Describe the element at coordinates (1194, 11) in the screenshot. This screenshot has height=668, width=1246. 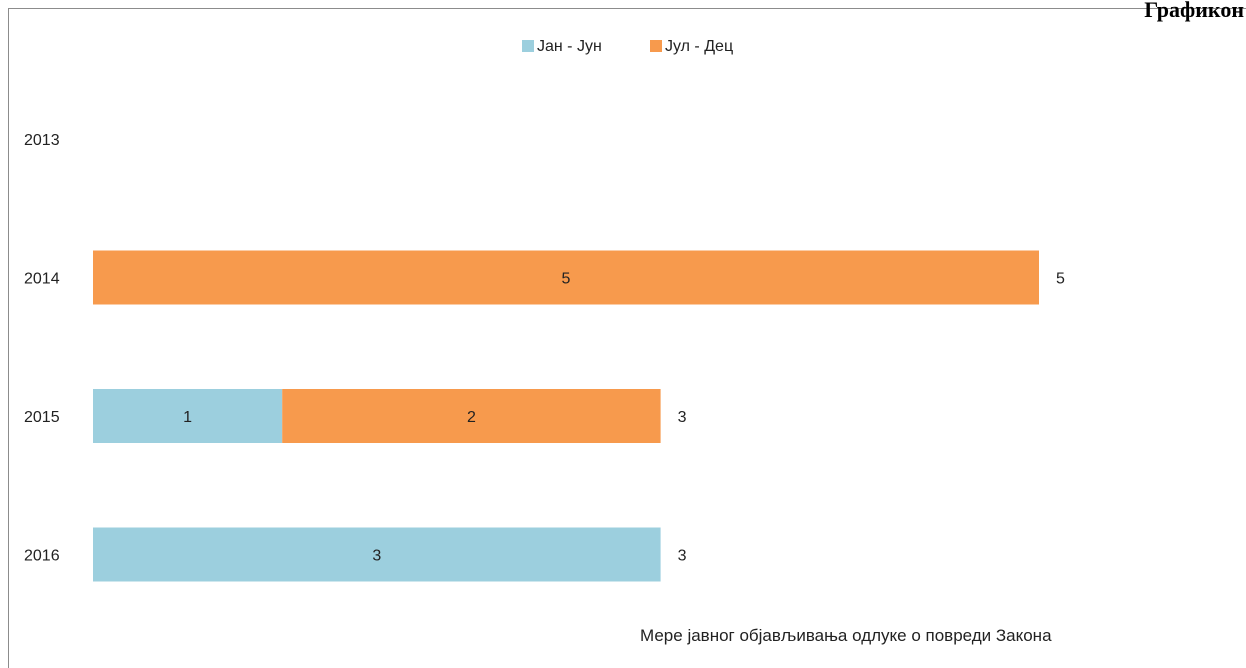
I see `page-heading: Графикон` at that location.